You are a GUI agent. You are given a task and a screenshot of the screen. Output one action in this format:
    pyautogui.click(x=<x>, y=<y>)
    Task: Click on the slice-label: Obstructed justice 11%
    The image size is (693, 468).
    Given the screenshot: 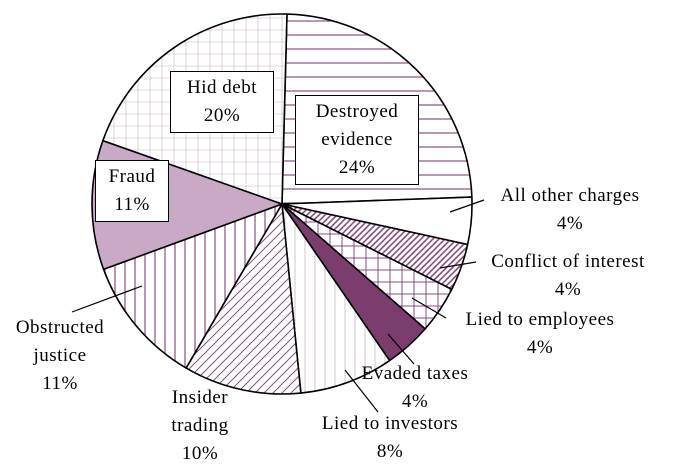 What is the action you would take?
    pyautogui.click(x=60, y=356)
    